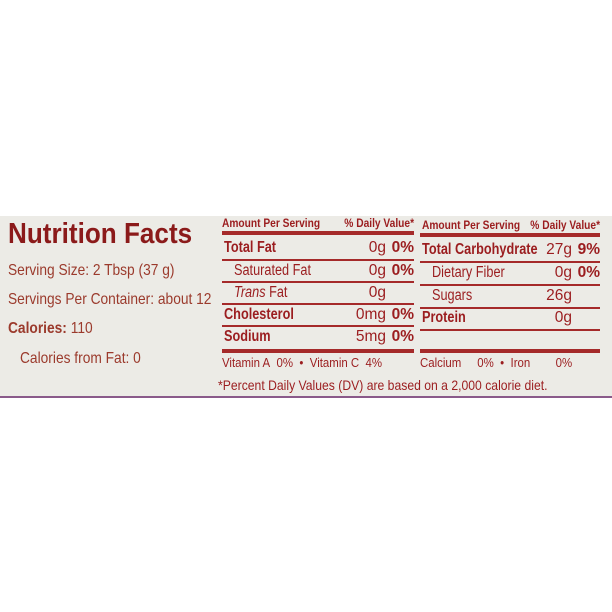 This screenshot has height=612, width=612. Describe the element at coordinates (271, 223) in the screenshot. I see `amount-header: Amount Per Serving` at that location.